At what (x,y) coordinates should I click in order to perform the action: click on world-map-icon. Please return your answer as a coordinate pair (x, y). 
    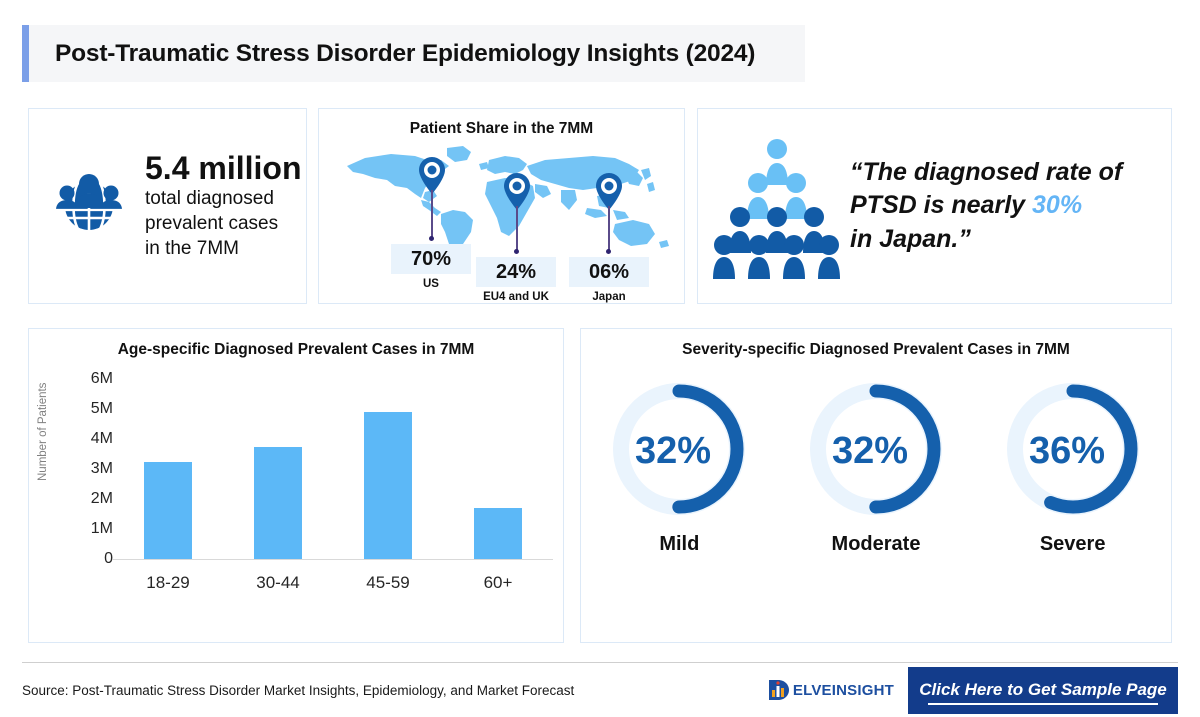
    Looking at the image, I should click on (508, 198).